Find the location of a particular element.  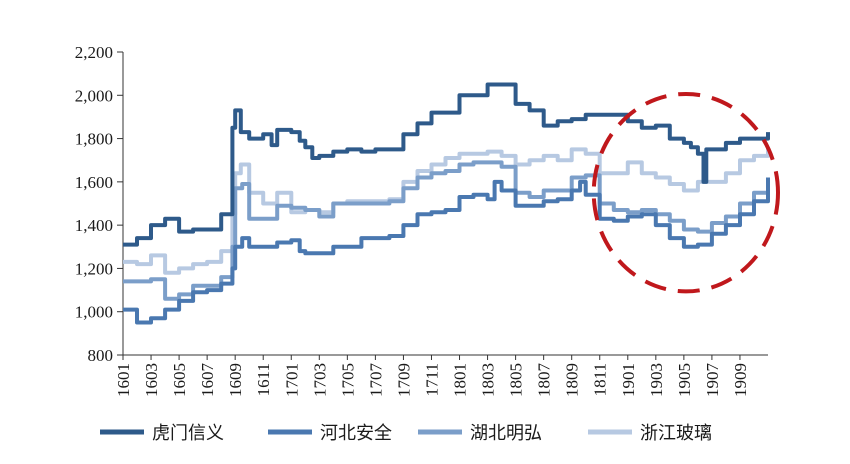

x-tick-label: 1801 is located at coordinates (460, 380).